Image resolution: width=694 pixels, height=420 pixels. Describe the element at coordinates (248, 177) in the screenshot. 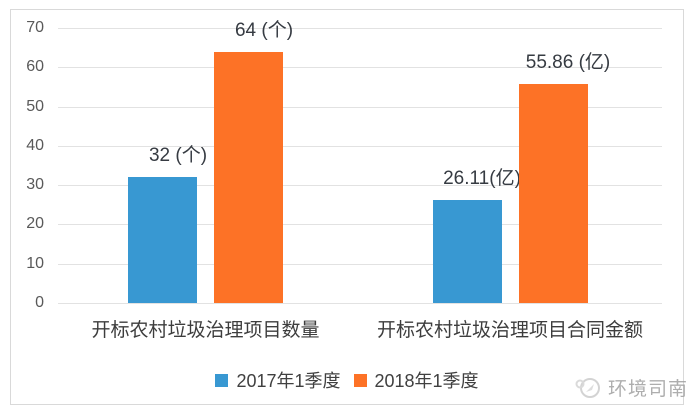

I see `bar-series1-cat0` at that location.